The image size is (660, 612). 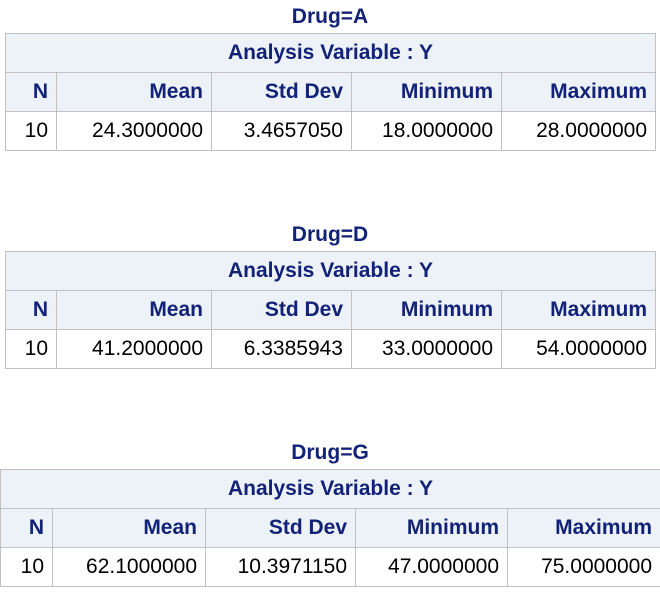 What do you see at coordinates (281, 131) in the screenshot?
I see `cell-std-dev: 3.4657050` at bounding box center [281, 131].